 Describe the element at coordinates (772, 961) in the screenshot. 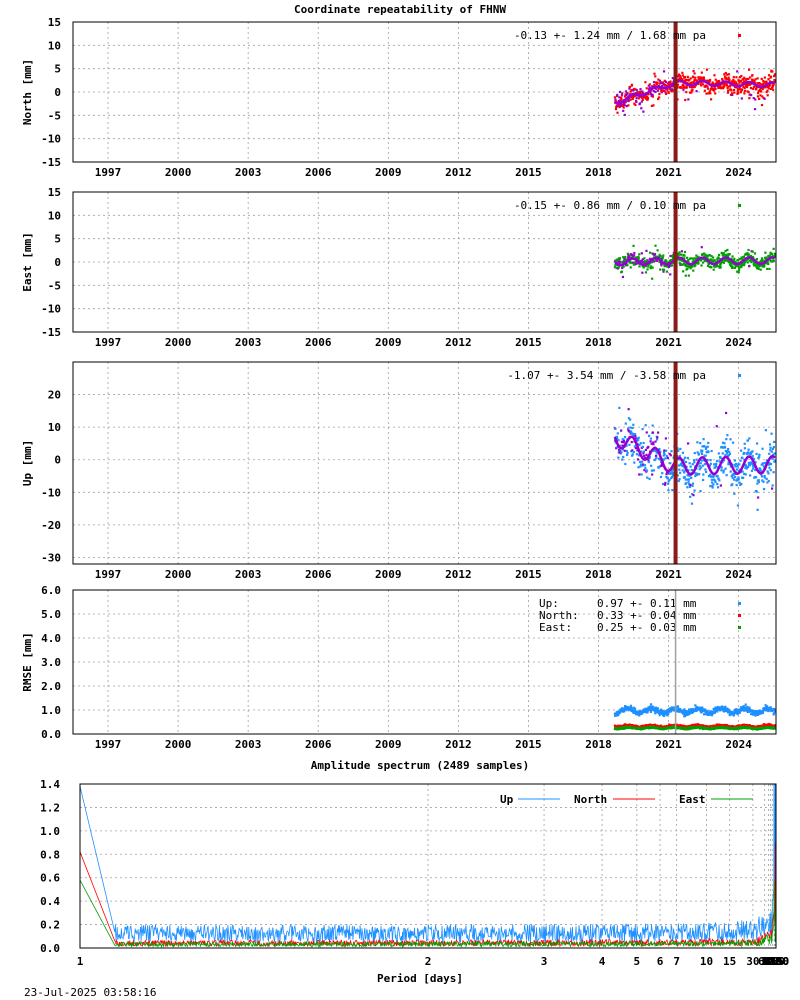

I see `spectrum-xtick-label: 183` at that location.